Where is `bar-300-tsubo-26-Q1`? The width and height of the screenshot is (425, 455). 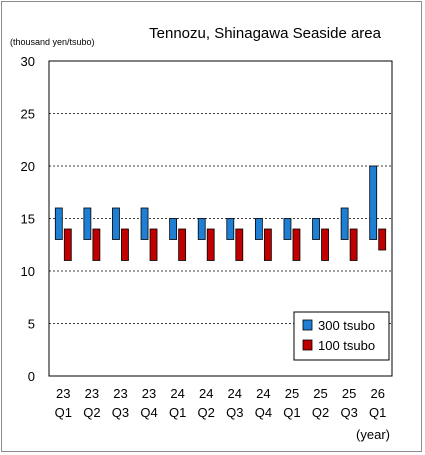 bar-300-tsubo-26-Q1 is located at coordinates (373, 202).